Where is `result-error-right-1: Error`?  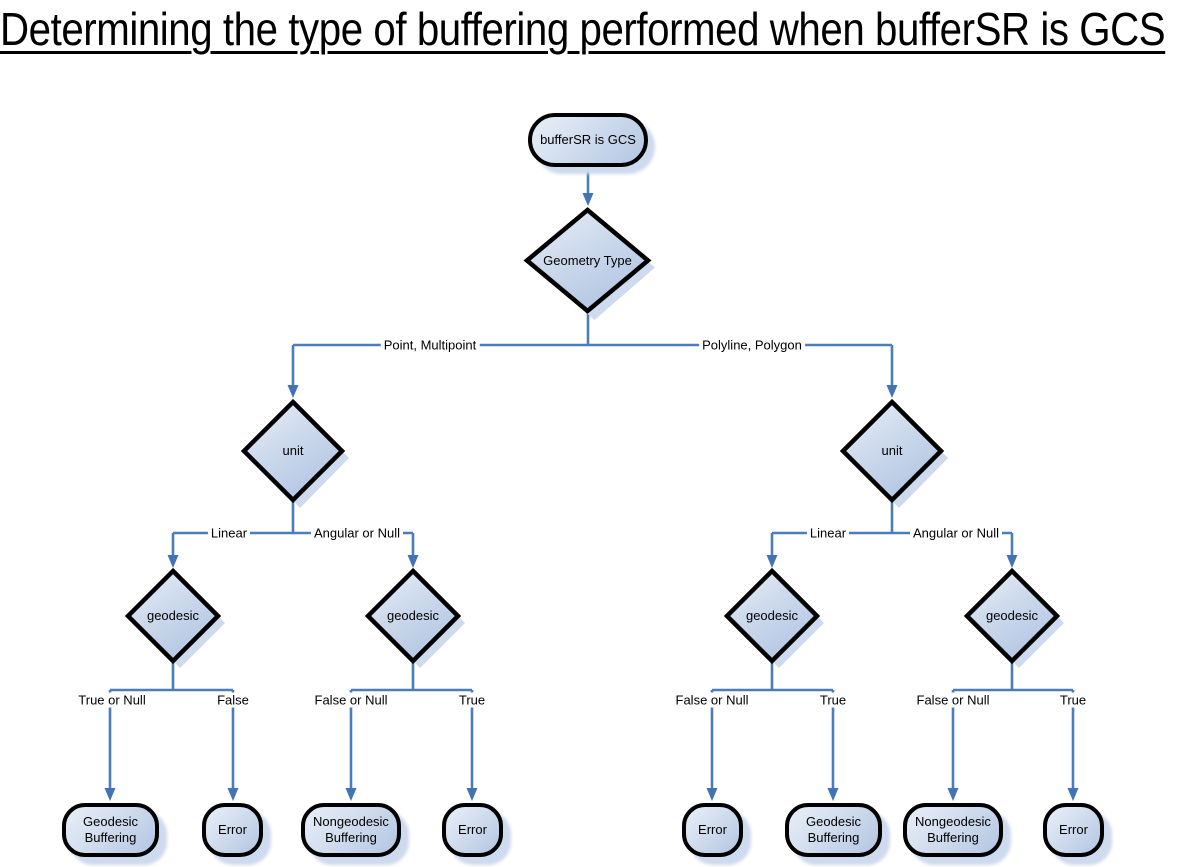 result-error-right-1: Error is located at coordinates (712, 830).